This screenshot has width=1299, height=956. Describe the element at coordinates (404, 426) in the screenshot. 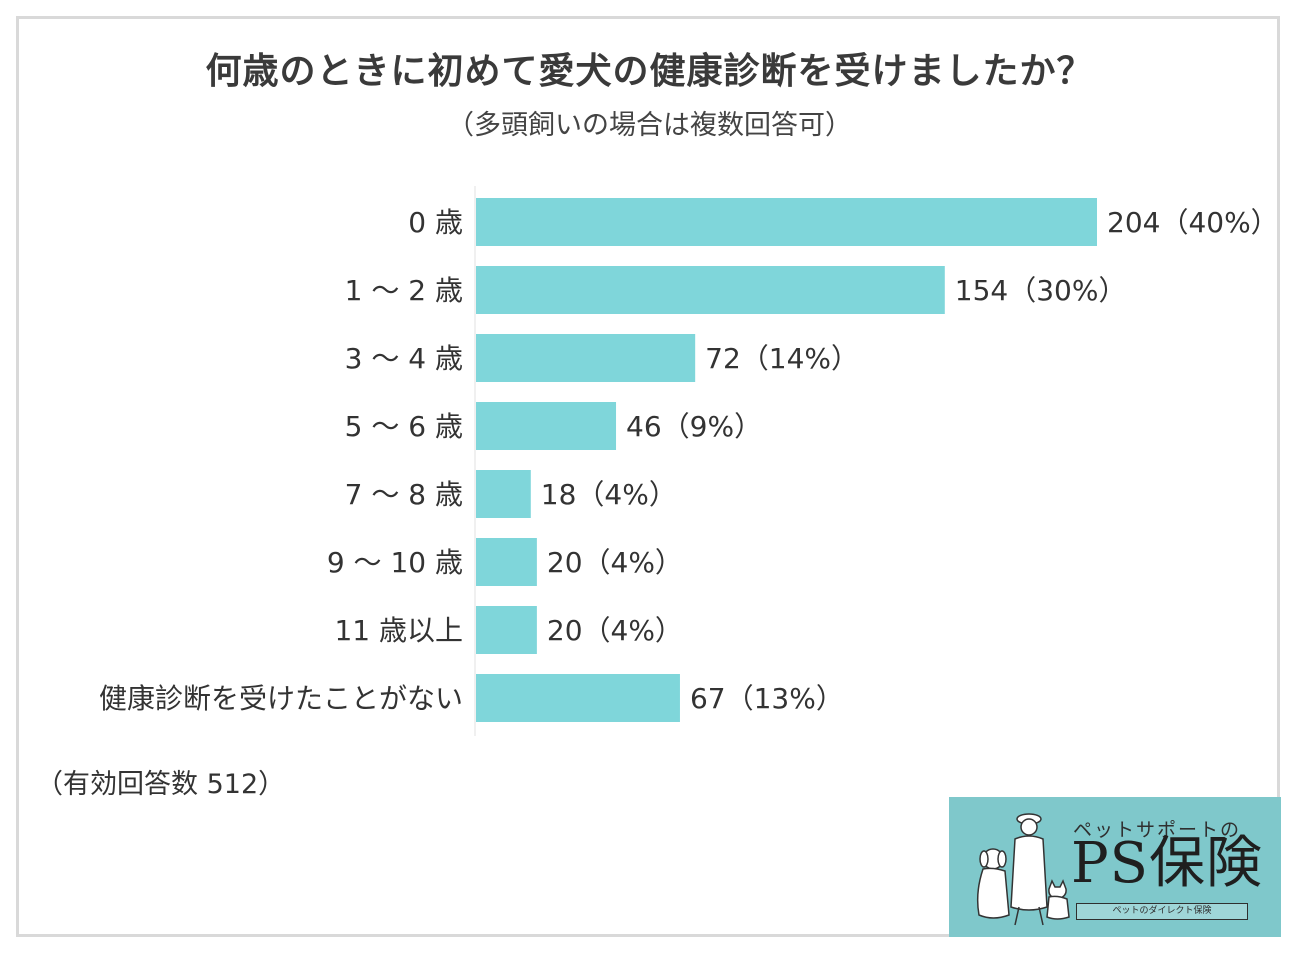

I see `category-label: 5 ～ 6 歳` at that location.